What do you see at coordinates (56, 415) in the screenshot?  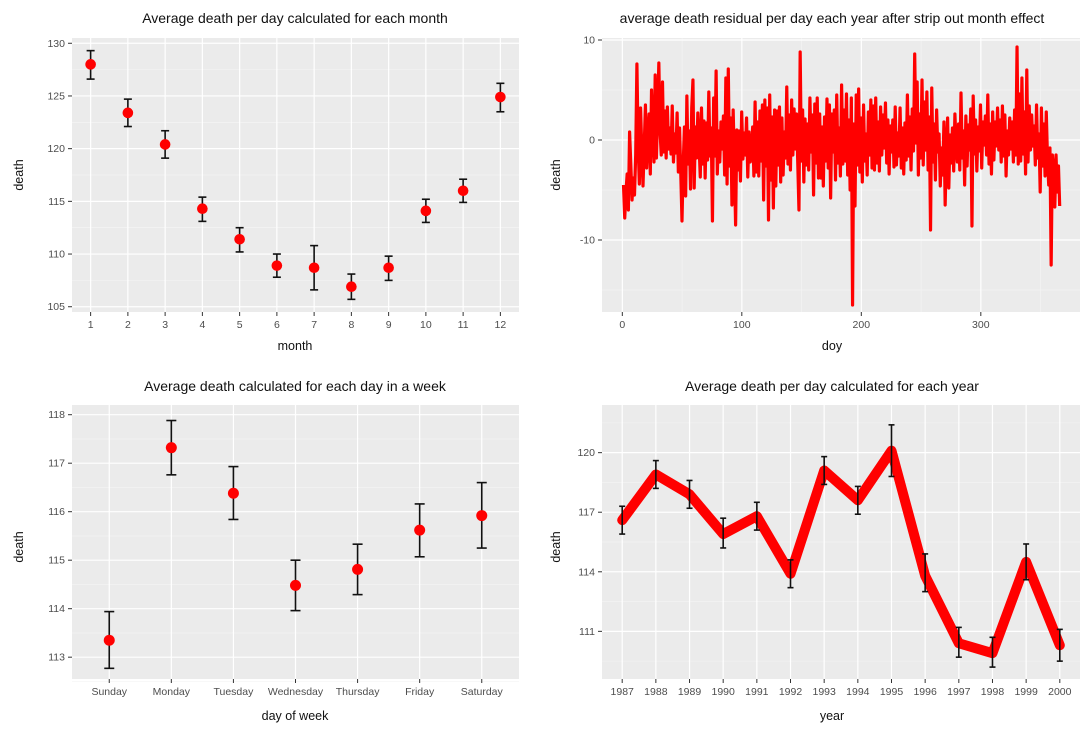 I see `y-tick-label: 118` at bounding box center [56, 415].